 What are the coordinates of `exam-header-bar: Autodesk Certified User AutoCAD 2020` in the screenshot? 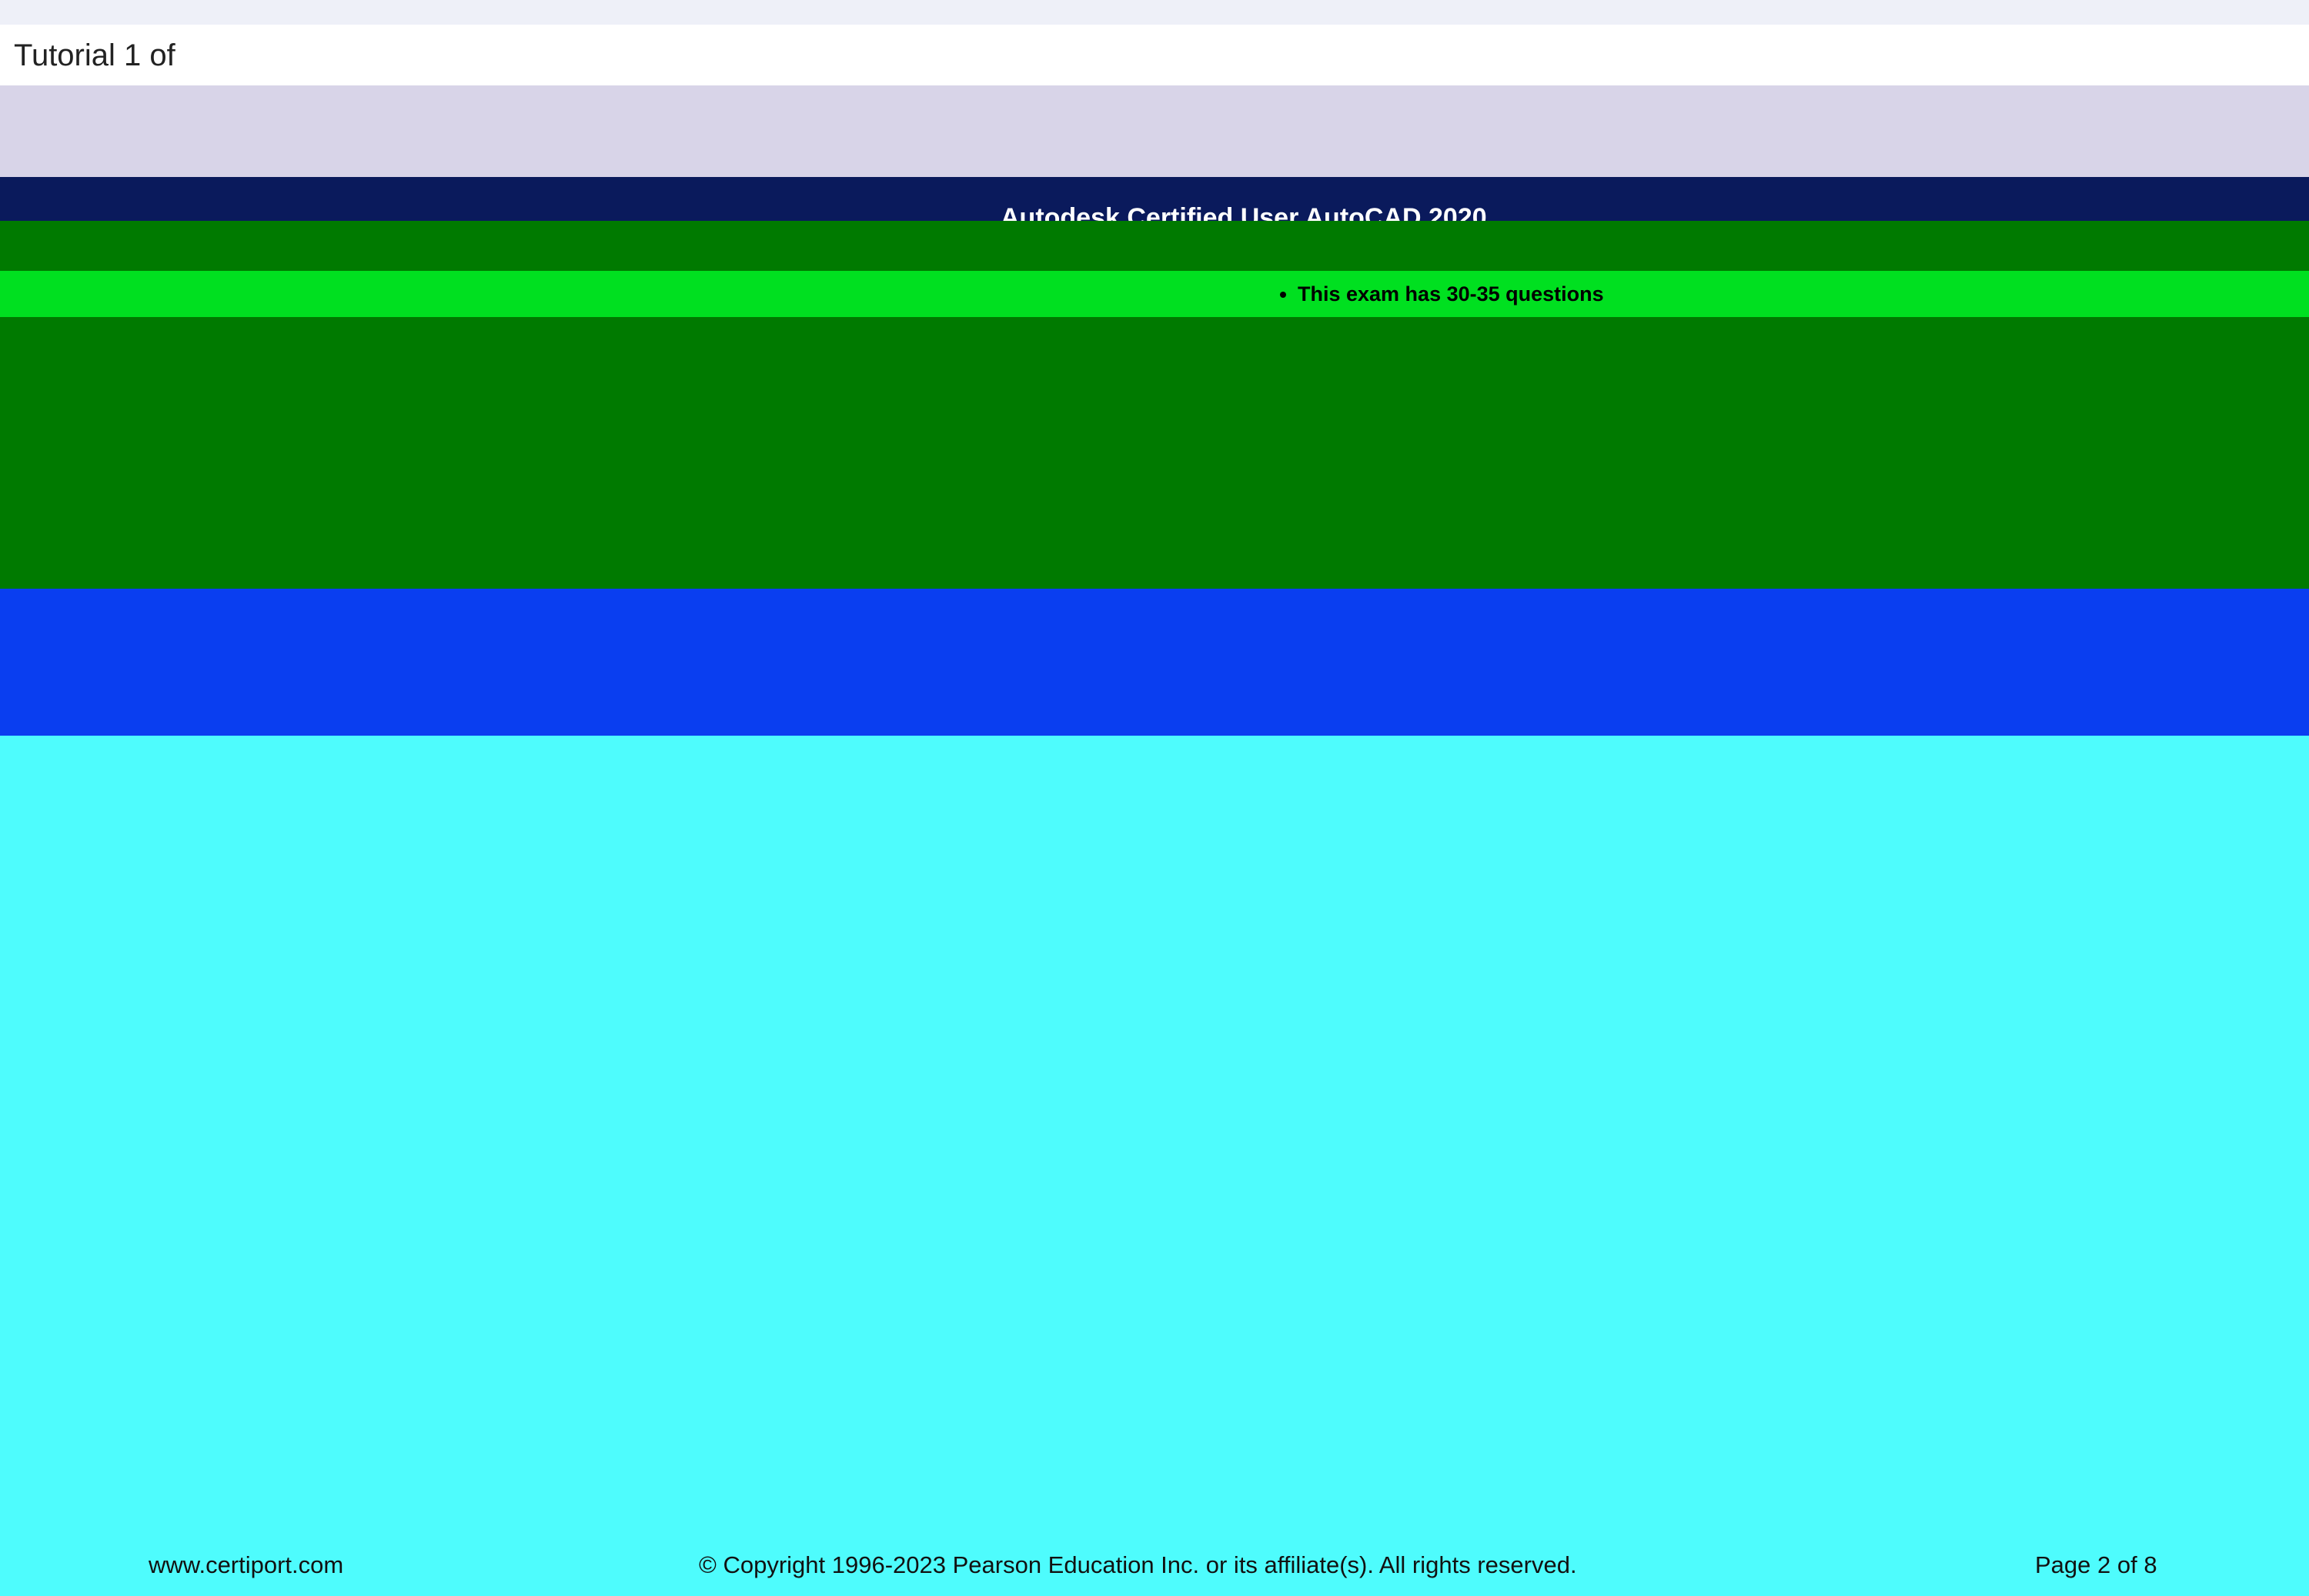 It's located at (1154, 204).